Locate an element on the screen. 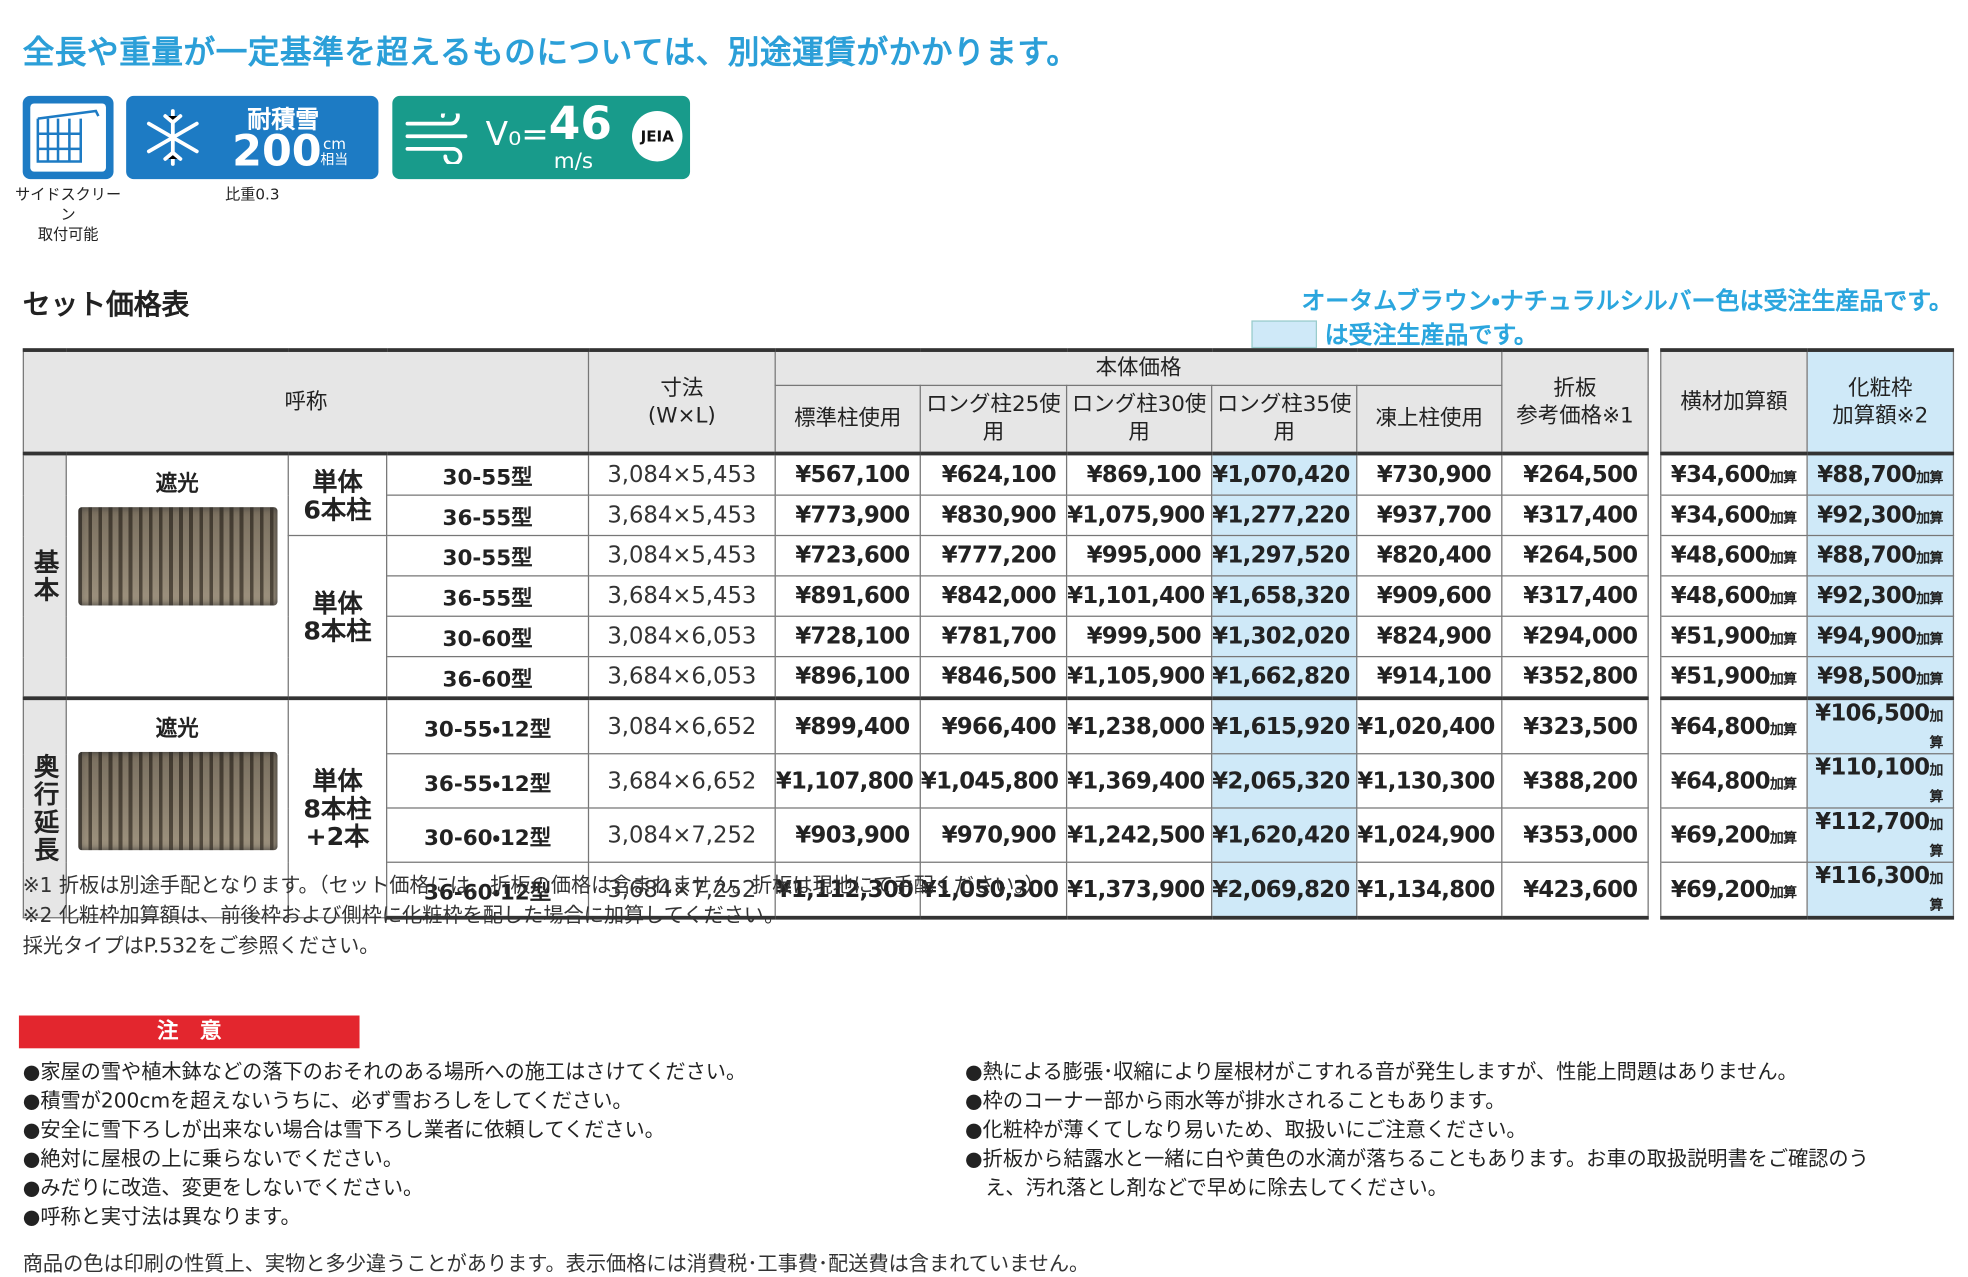 The image size is (1968, 1277). price: ¥995,000 is located at coordinates (1139, 555).